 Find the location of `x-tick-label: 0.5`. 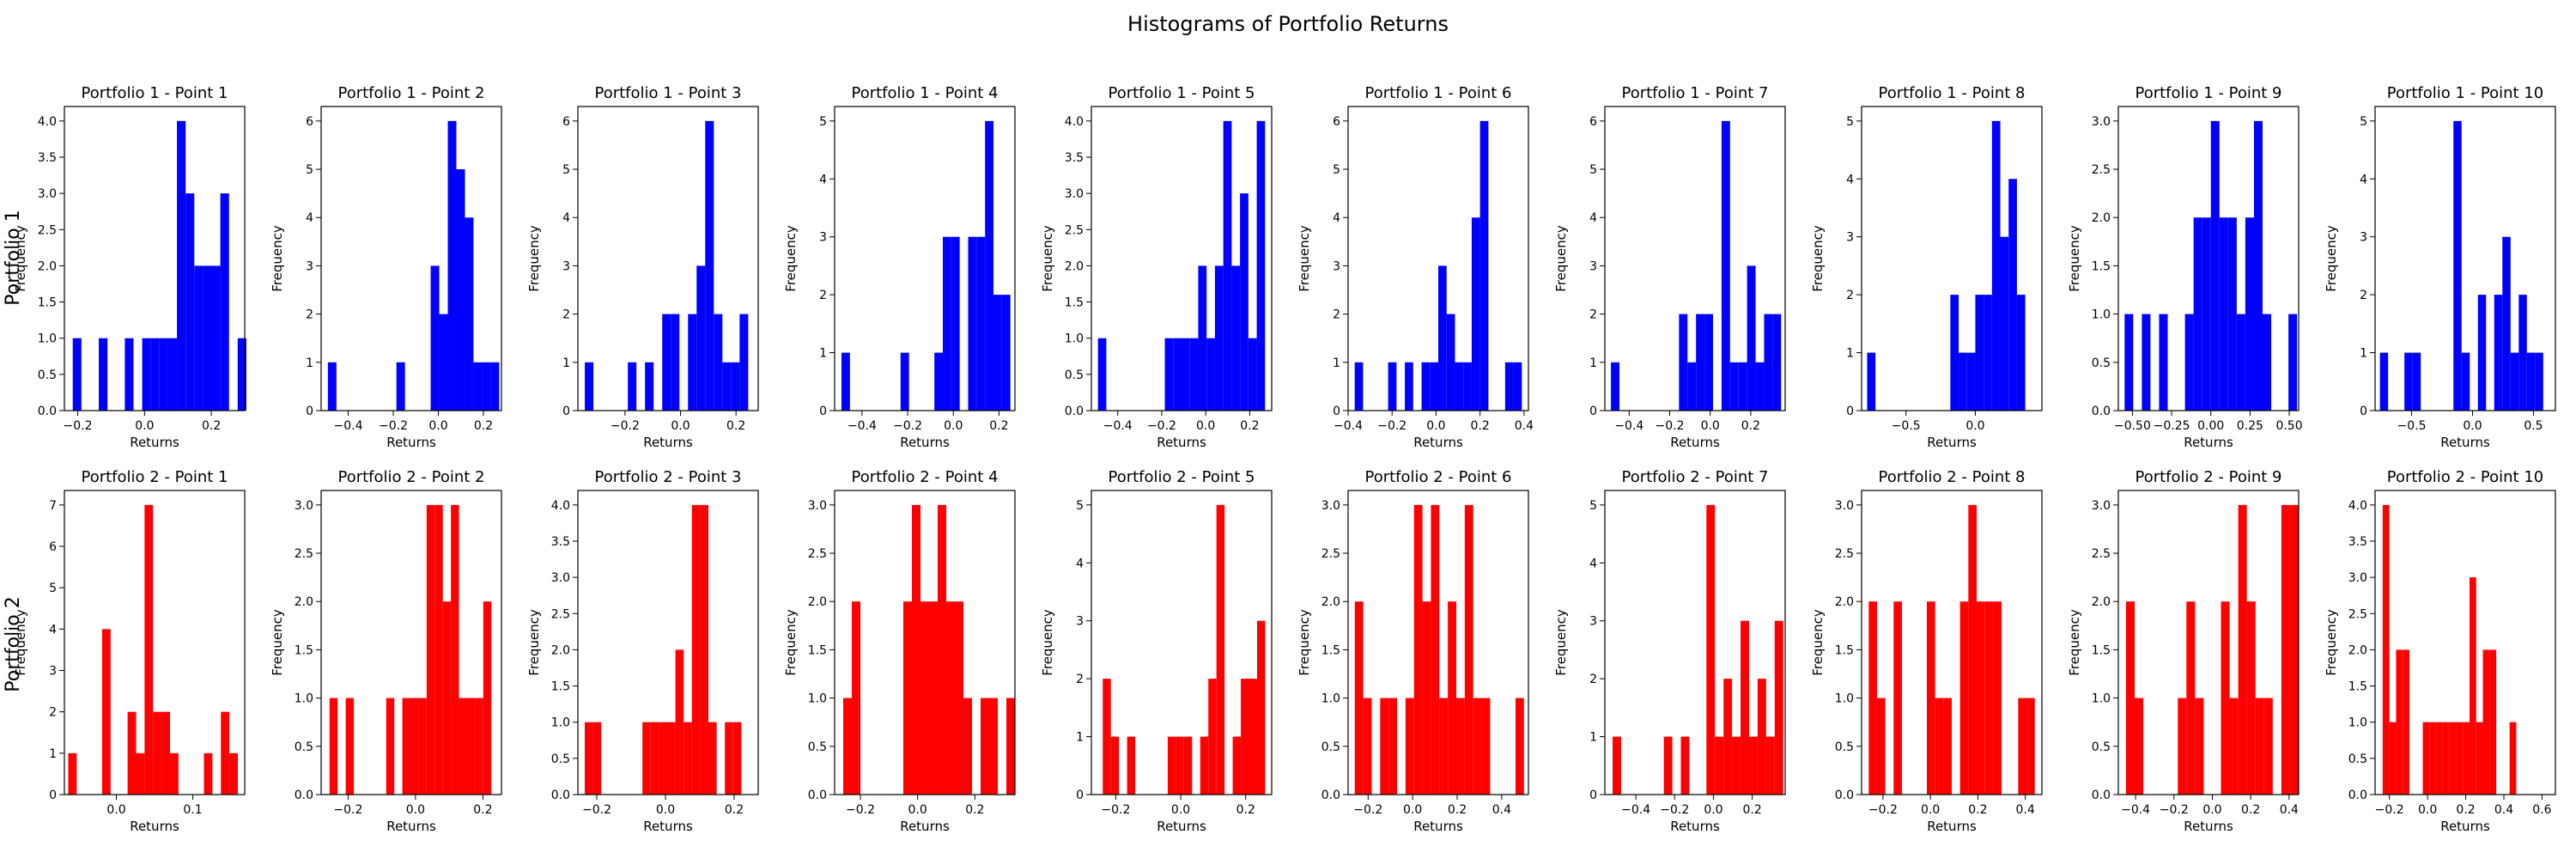

x-tick-label: 0.5 is located at coordinates (2533, 426).